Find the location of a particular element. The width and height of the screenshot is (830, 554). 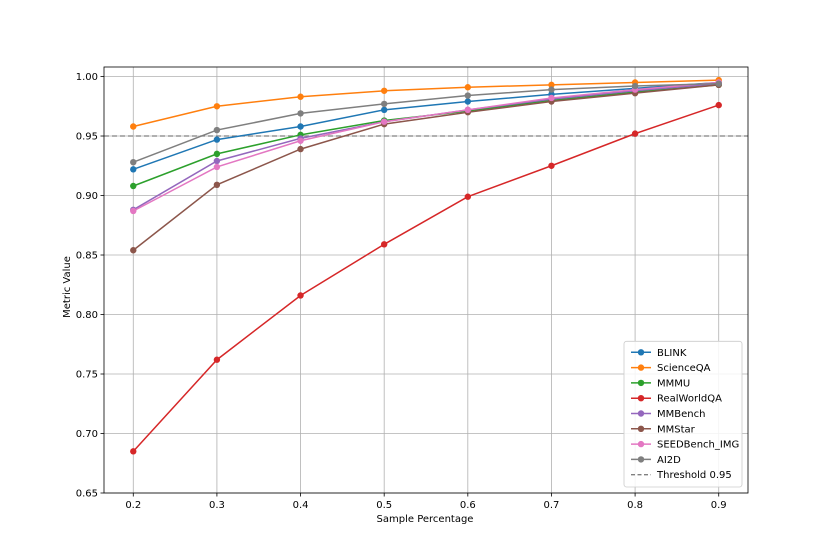

legend-label: MMMU is located at coordinates (673, 383).